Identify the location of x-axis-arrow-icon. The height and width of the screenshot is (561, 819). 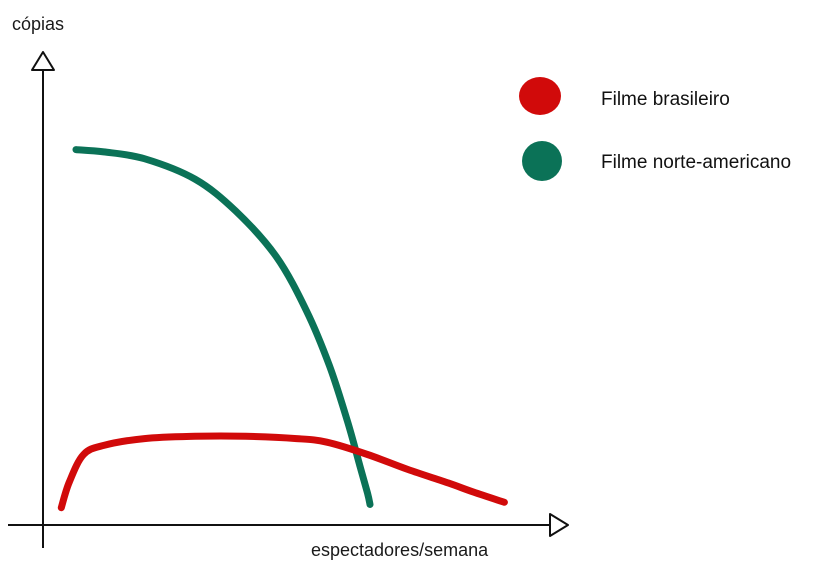
(559, 525).